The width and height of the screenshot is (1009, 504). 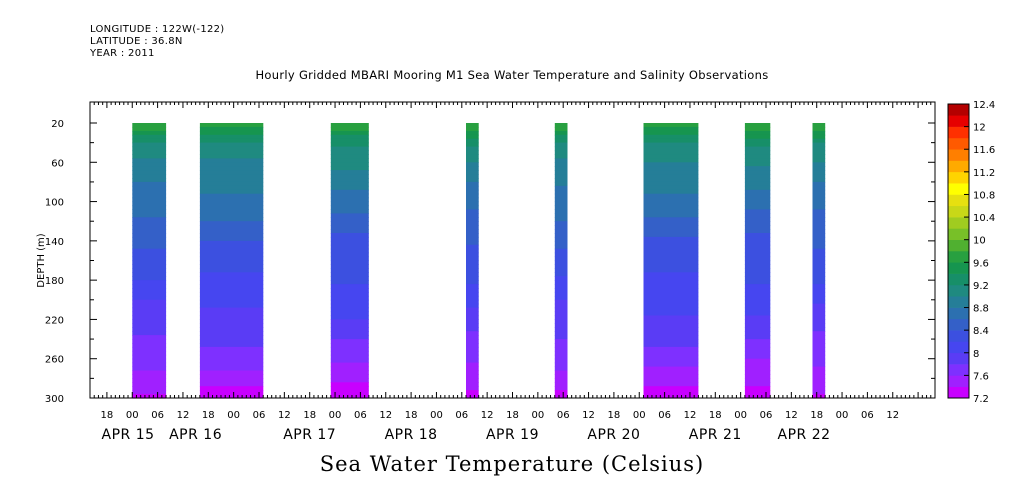 I want to click on x-tick-label: 12, so click(x=690, y=415).